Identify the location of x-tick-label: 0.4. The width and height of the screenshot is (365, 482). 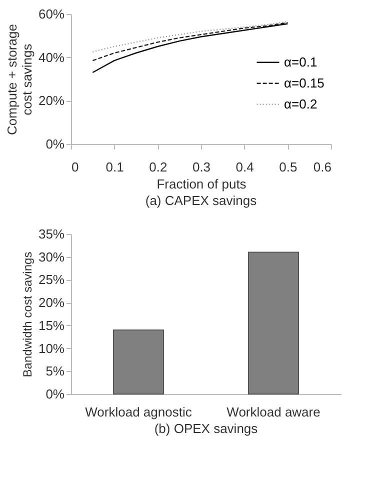
(245, 167).